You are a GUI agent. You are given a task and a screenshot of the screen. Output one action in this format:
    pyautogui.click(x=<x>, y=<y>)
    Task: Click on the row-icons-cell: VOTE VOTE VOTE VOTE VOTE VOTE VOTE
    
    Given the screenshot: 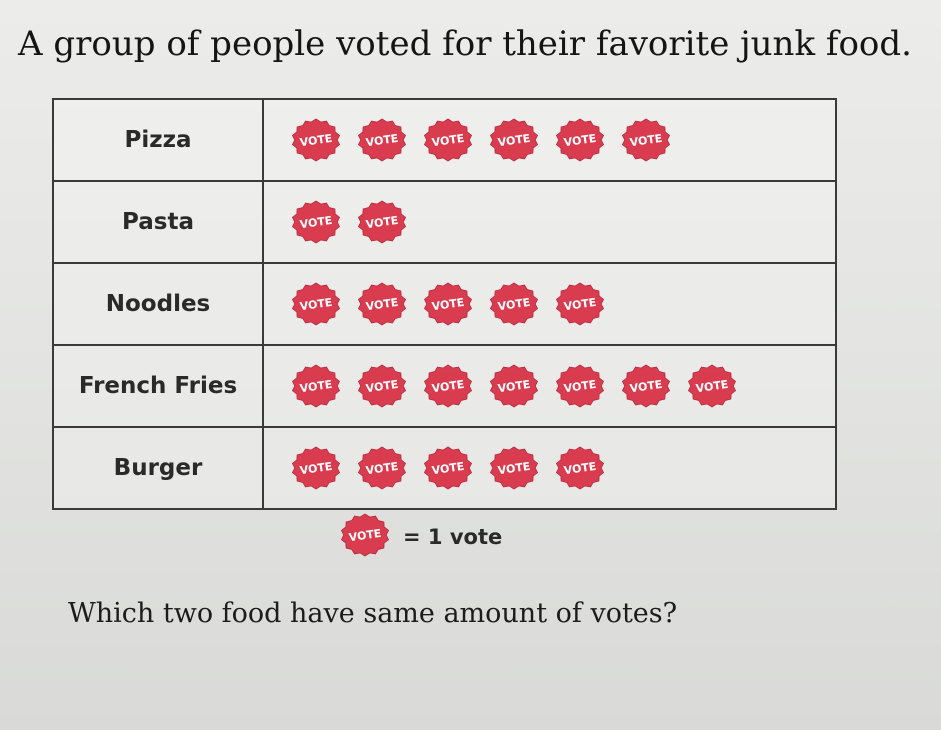 What is the action you would take?
    pyautogui.click(x=549, y=386)
    